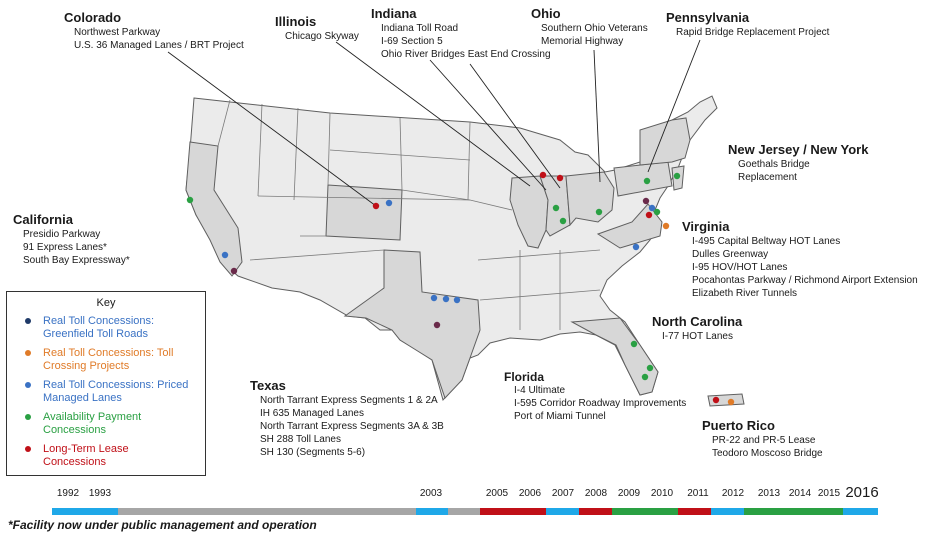  Describe the element at coordinates (556, 208) in the screenshot. I see `dot-i69` at that location.